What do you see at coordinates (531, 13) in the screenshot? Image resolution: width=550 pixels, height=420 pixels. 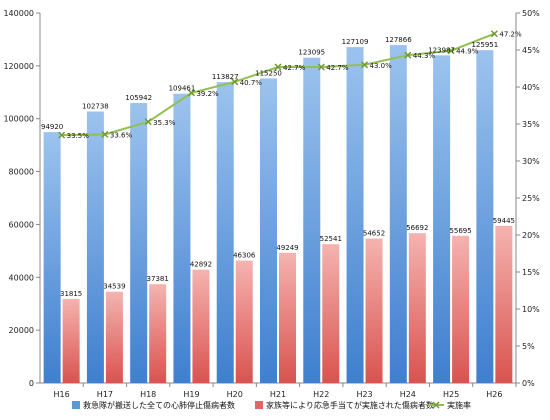 I see `y2-tick-label: 50%` at bounding box center [531, 13].